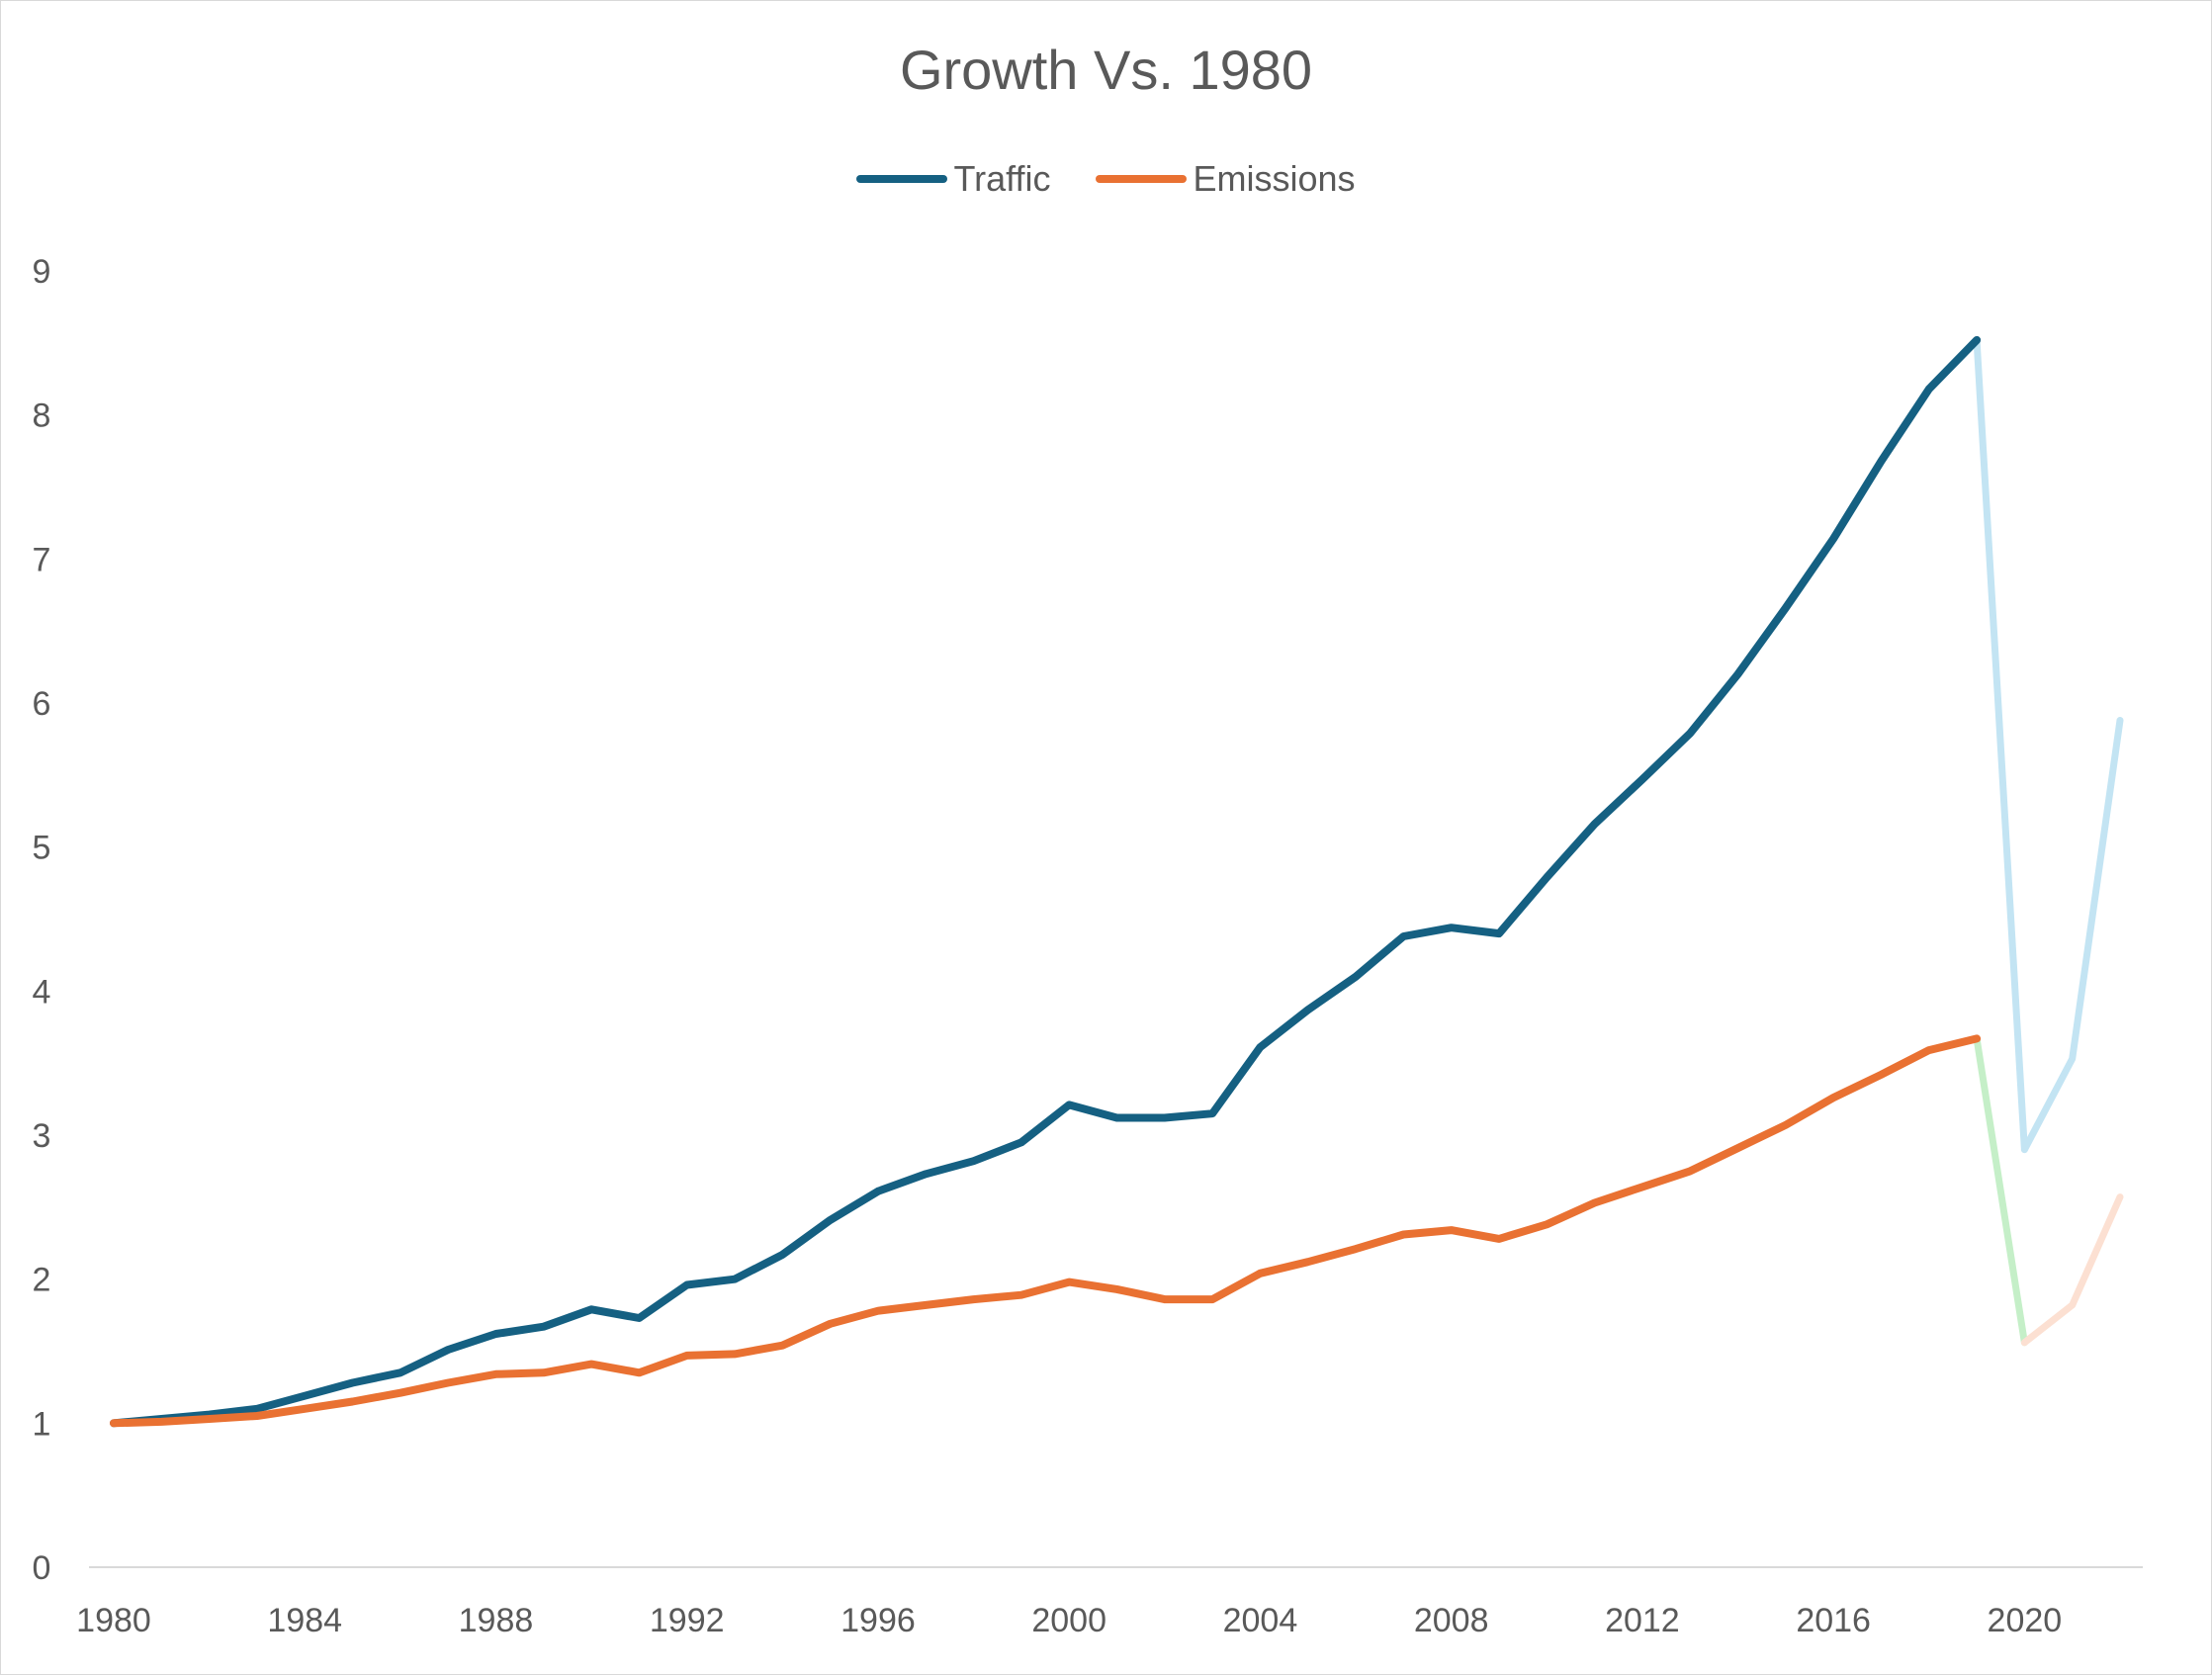 This screenshot has width=2212, height=1675. What do you see at coordinates (902, 179) in the screenshot?
I see `legend-swatch-traffic` at bounding box center [902, 179].